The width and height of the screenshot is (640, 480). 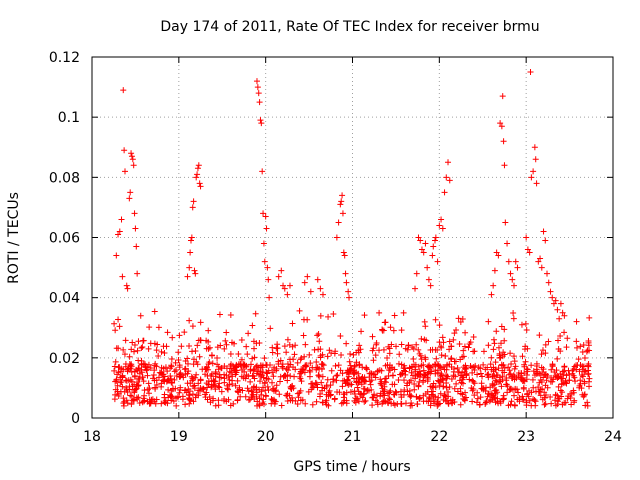 What do you see at coordinates (351, 467) in the screenshot?
I see `x-axis-label: GPS time / hours` at bounding box center [351, 467].